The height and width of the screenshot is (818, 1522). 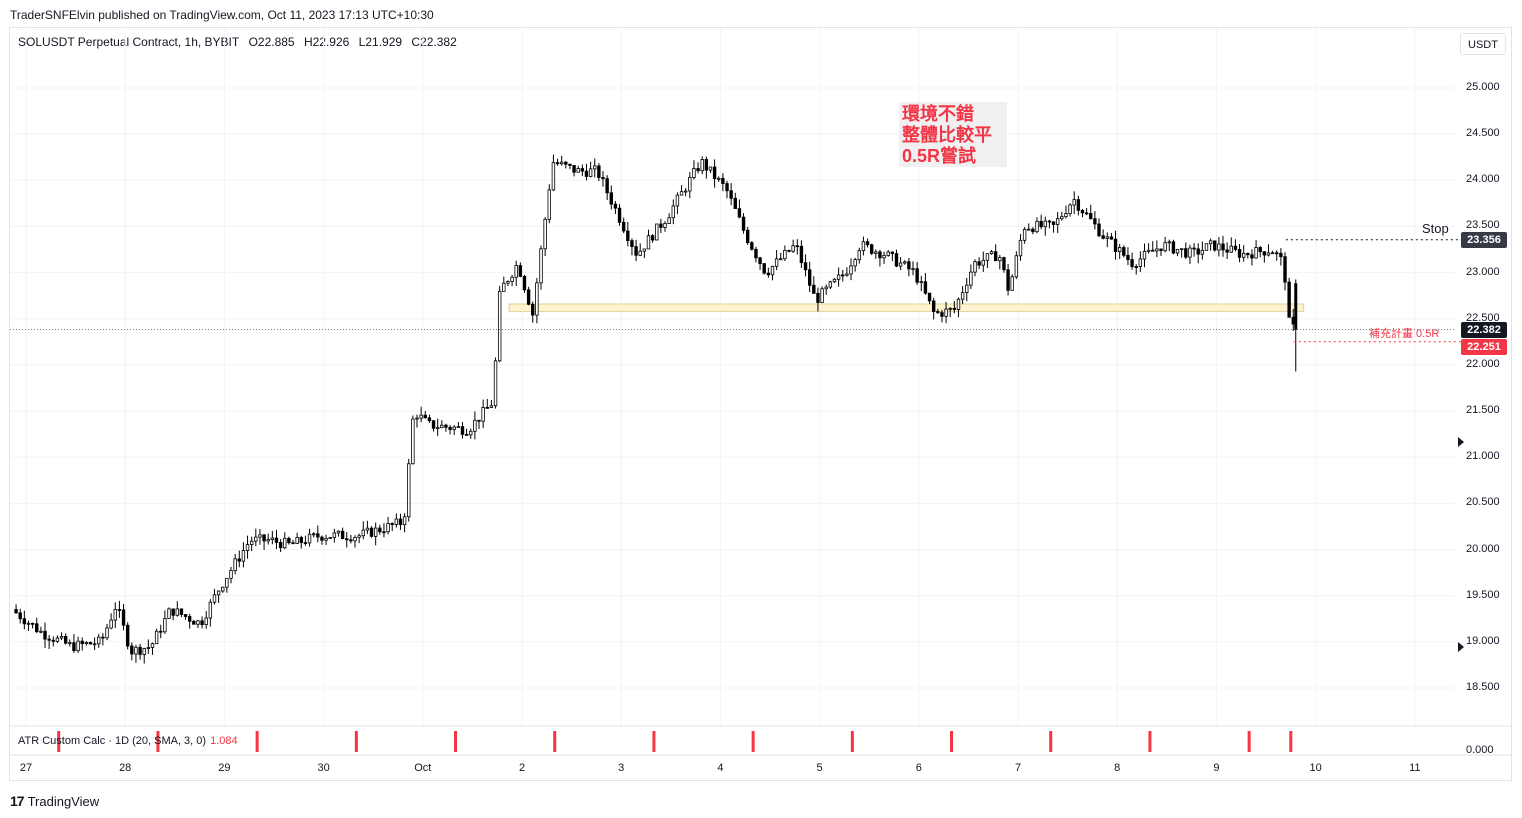 What do you see at coordinates (1315, 768) in the screenshot?
I see `x-axis-tick: 10` at bounding box center [1315, 768].